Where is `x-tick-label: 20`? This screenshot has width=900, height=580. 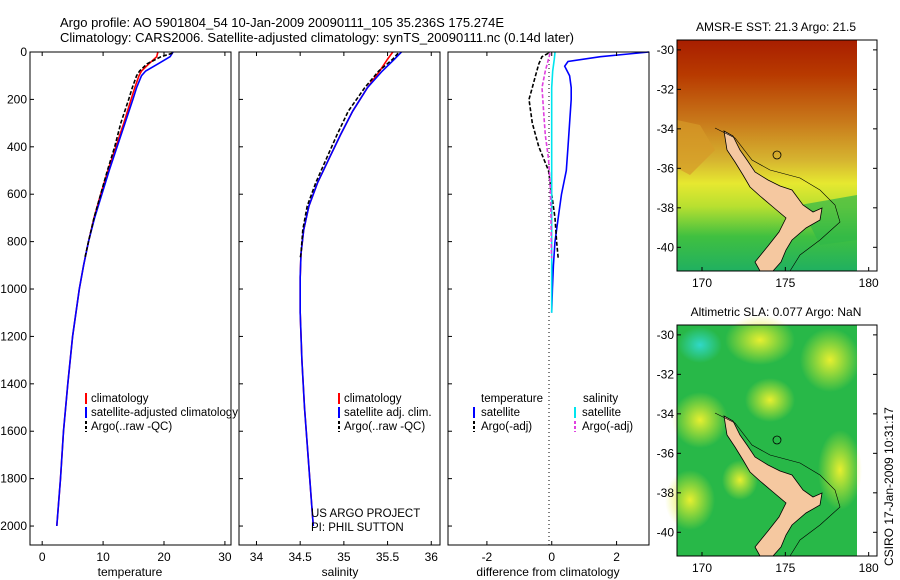
x-tick-label: 20 is located at coordinates (164, 557).